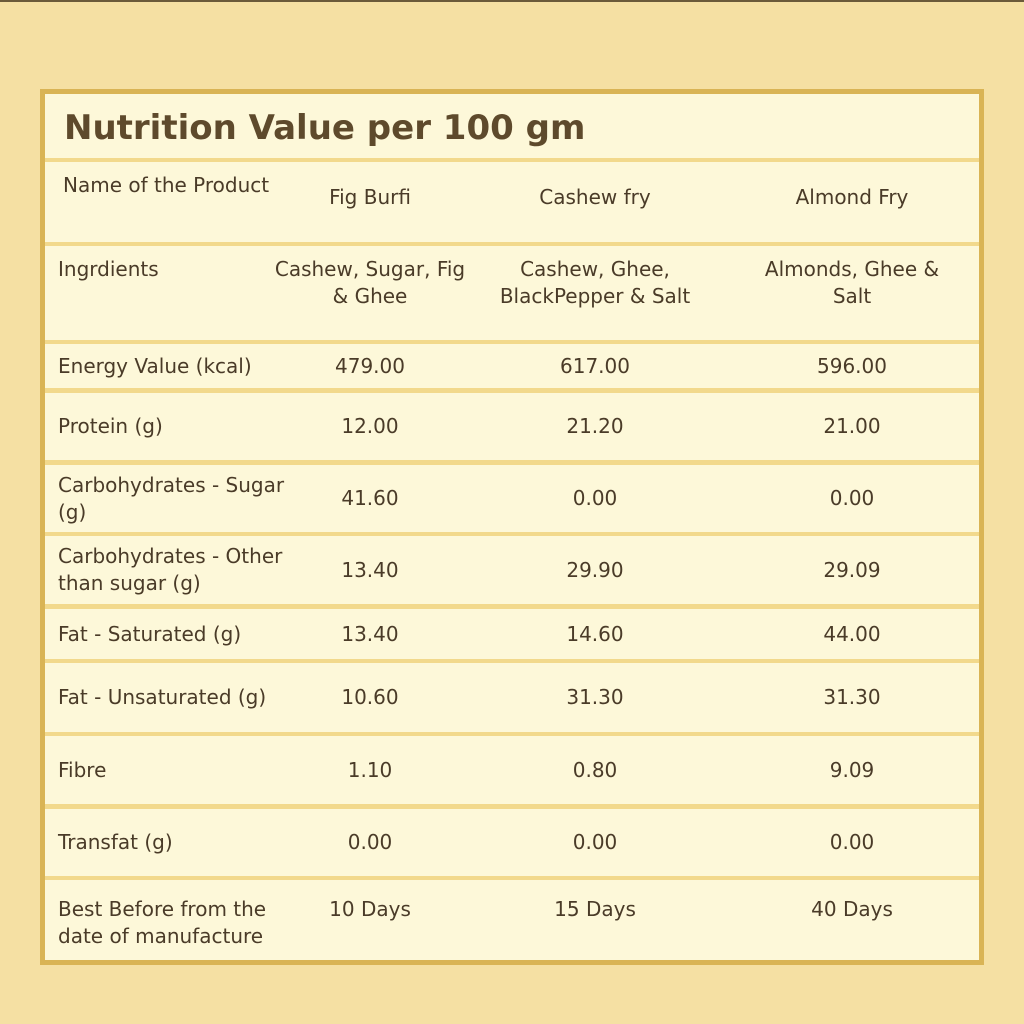 The image size is (1024, 1024). I want to click on value-almond-fry: 31.30, so click(852, 697).